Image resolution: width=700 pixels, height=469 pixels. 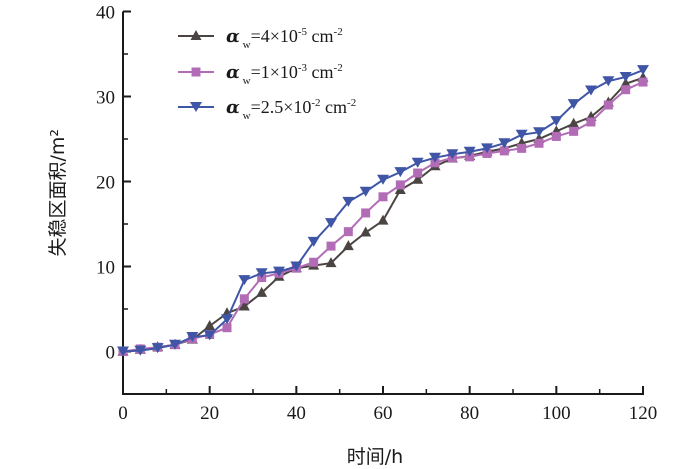 I want to click on y-tick-label: 0, so click(x=111, y=353).